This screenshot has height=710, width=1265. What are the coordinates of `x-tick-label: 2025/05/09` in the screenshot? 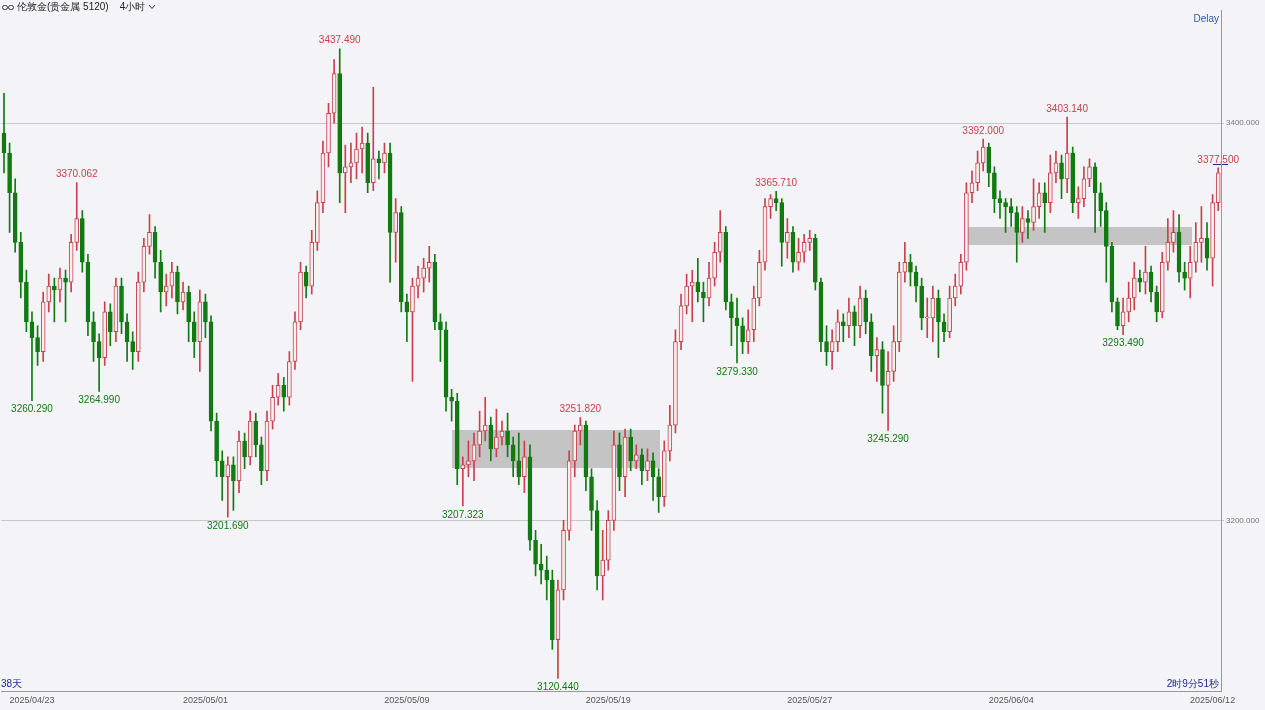 It's located at (407, 700).